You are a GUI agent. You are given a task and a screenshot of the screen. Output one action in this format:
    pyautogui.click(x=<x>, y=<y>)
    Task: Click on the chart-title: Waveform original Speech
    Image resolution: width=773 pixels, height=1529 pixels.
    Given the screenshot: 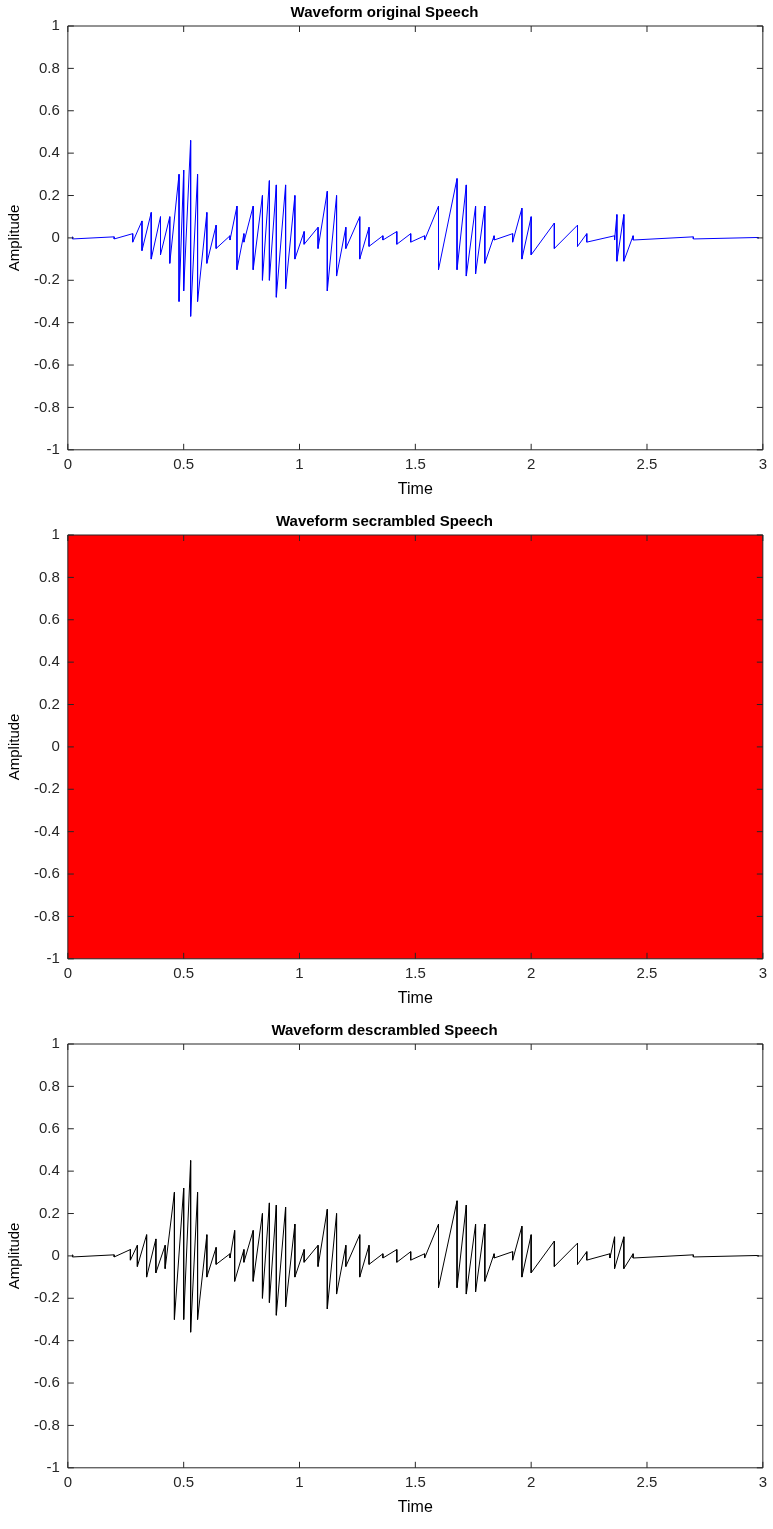 What is the action you would take?
    pyautogui.click(x=384, y=12)
    